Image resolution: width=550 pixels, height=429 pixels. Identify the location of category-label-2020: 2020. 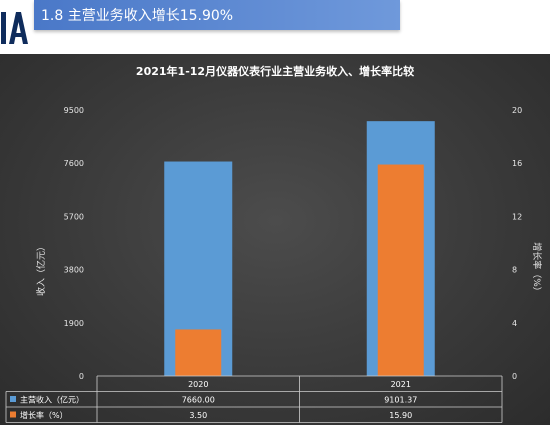
(198, 384).